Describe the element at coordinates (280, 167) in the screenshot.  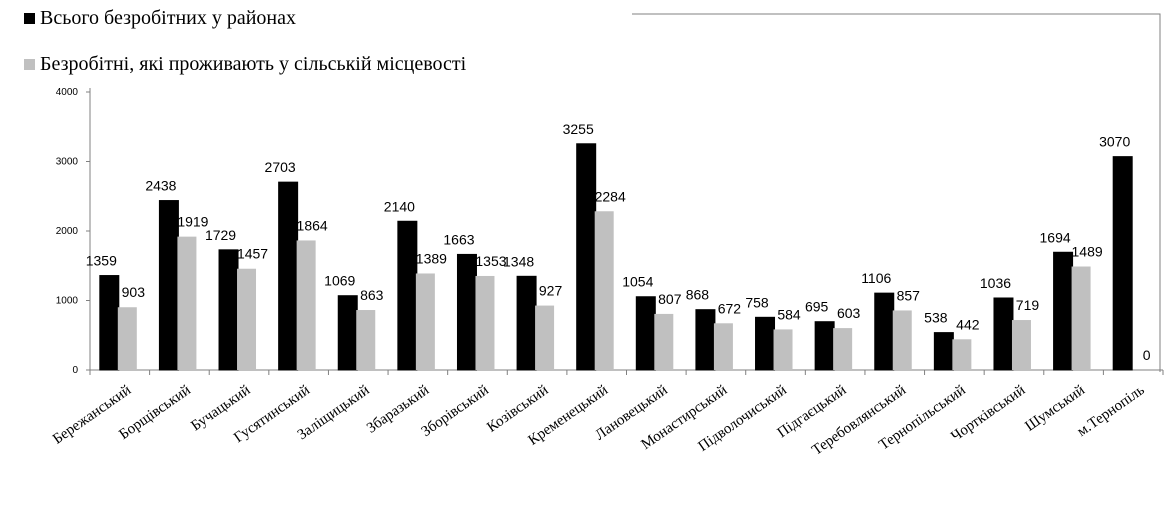
I see `value-label: 2703` at that location.